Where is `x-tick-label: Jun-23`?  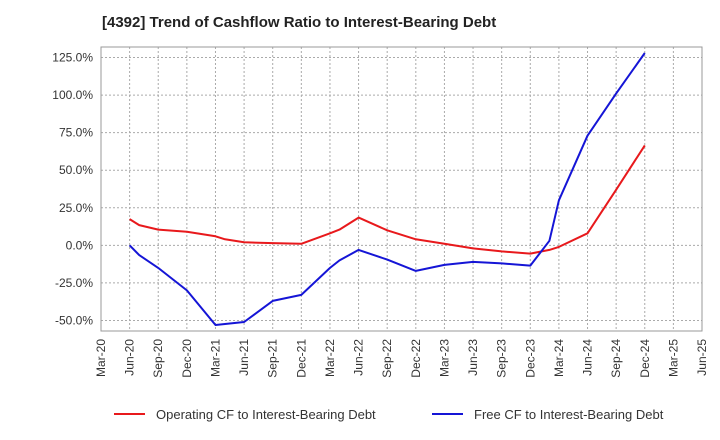
x-tick-label: Jun-23 is located at coordinates (473, 357).